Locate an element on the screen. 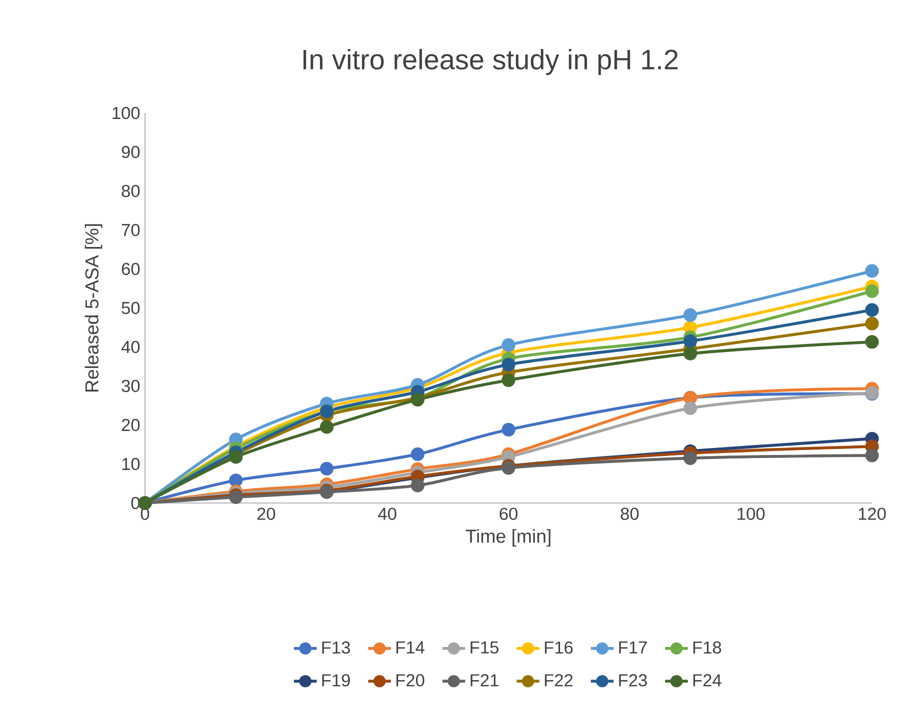 The height and width of the screenshot is (717, 907). legend-label: F17 is located at coordinates (633, 647).